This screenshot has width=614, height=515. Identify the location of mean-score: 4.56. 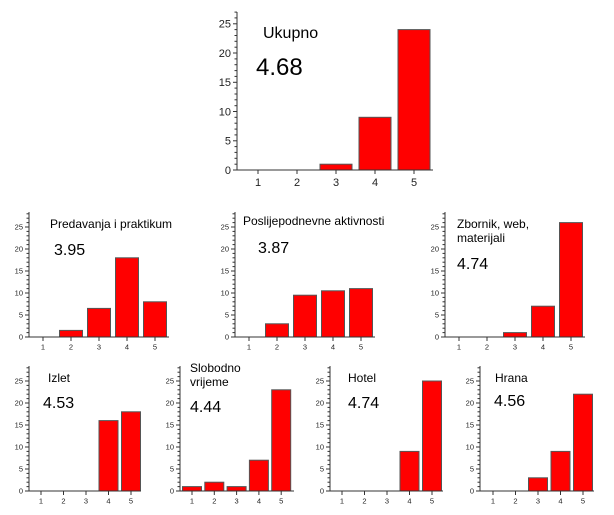
(509, 401).